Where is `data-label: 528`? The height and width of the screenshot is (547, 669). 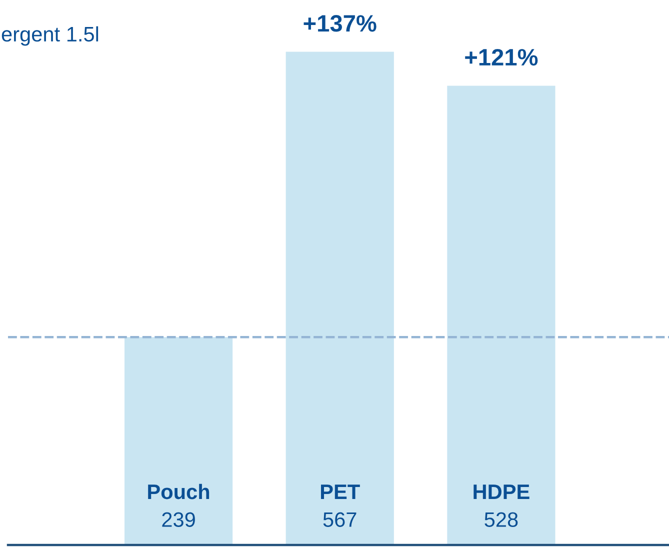 data-label: 528 is located at coordinates (501, 519).